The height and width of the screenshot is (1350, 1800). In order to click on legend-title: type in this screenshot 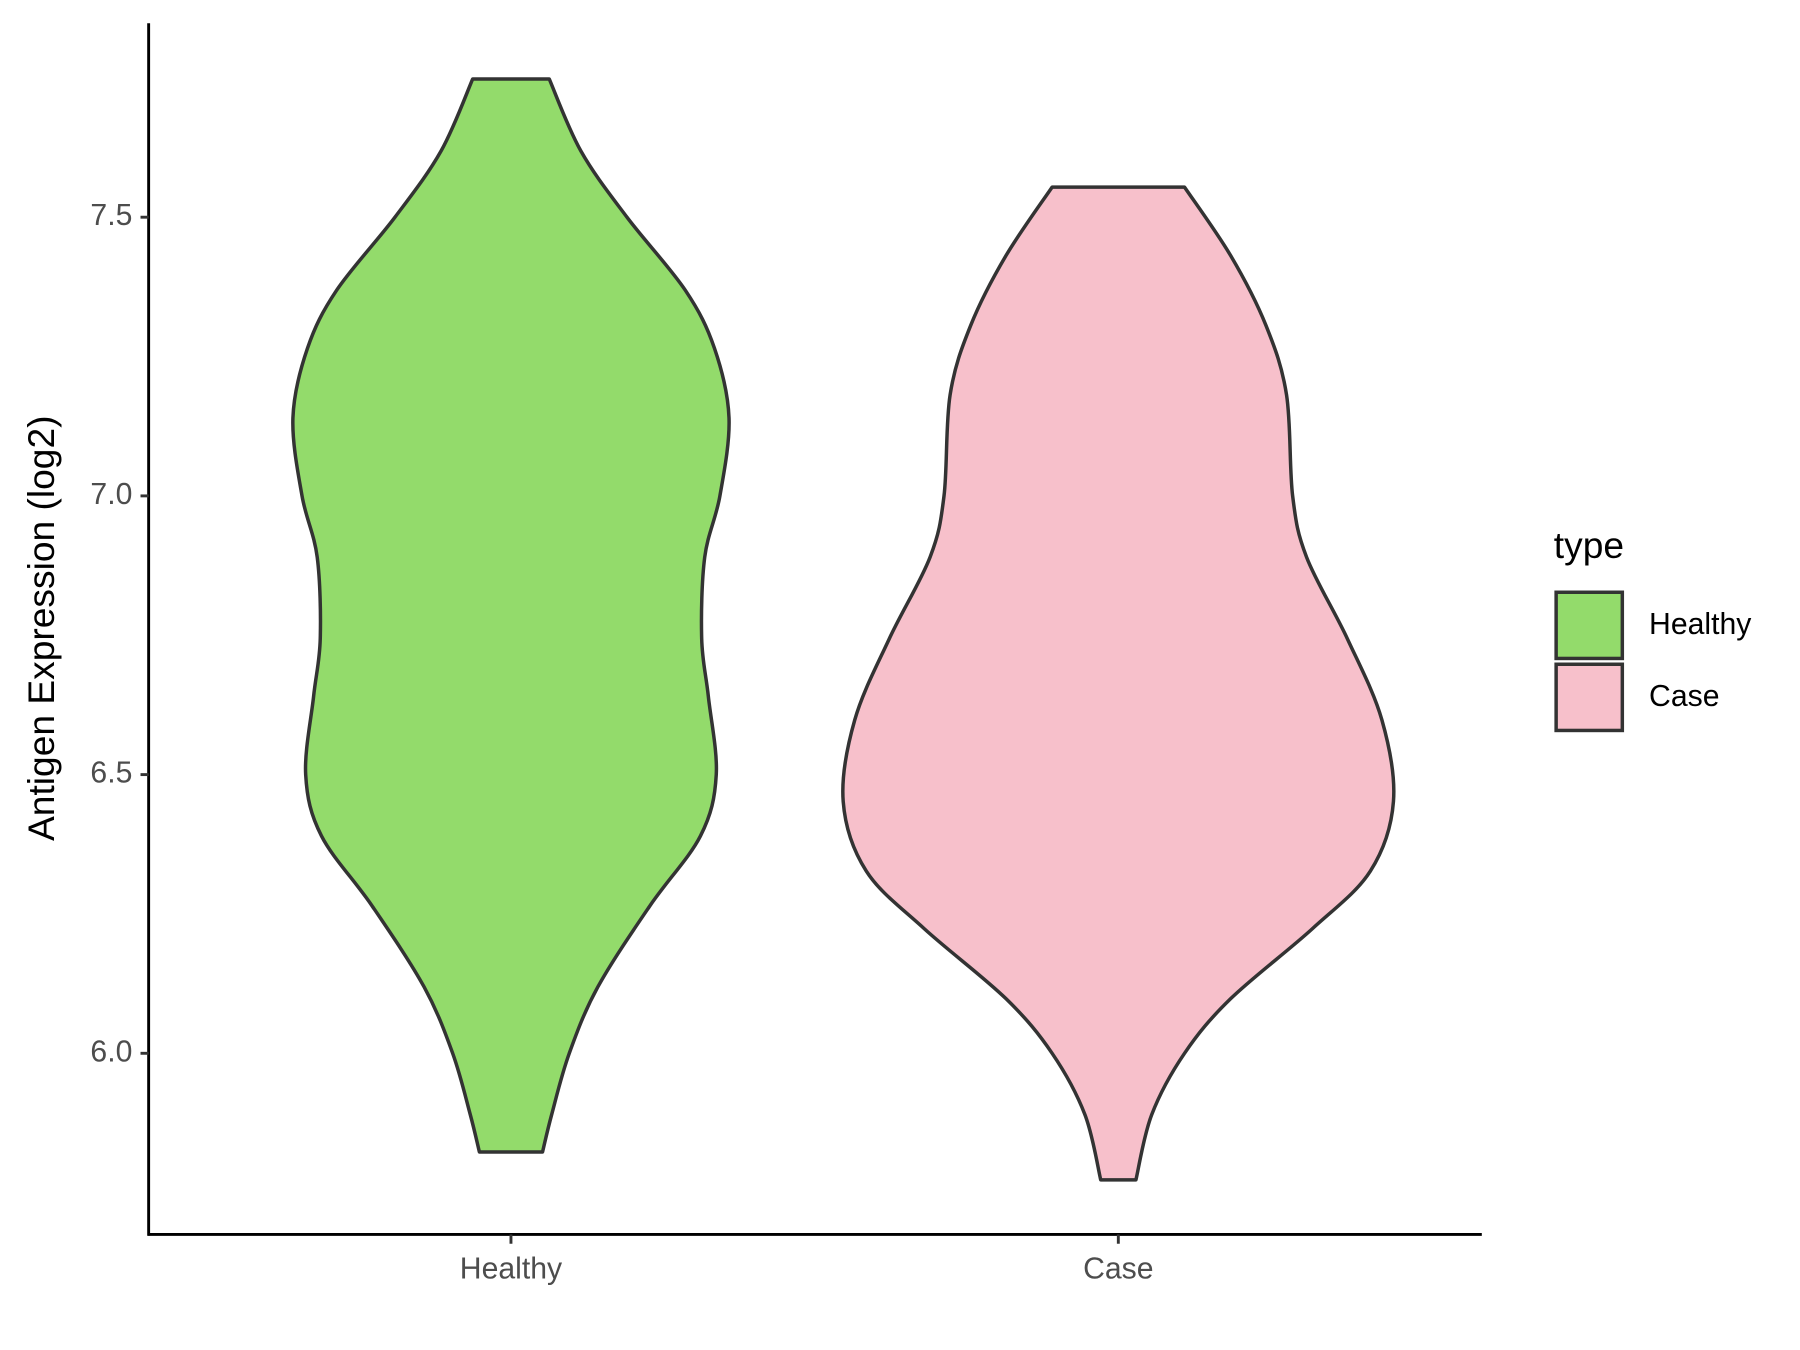, I will do `click(1589, 545)`.